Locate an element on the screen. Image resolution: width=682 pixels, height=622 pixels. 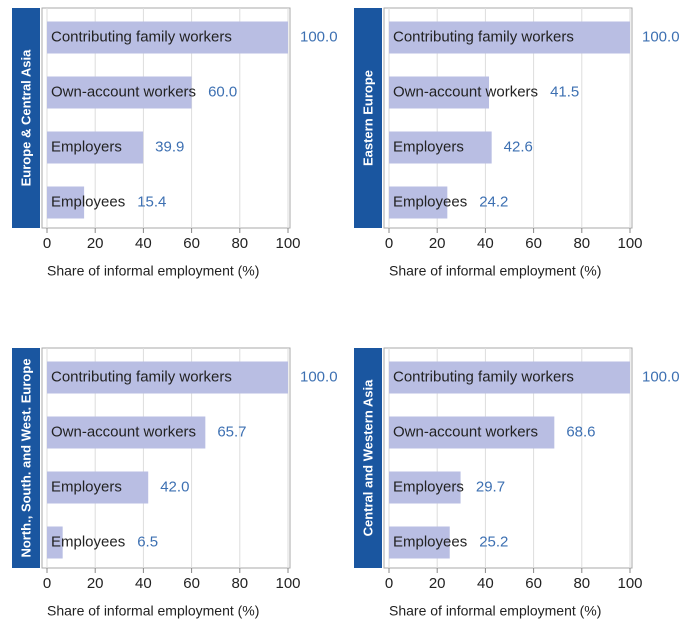
value-label: 42.0 is located at coordinates (174, 486).